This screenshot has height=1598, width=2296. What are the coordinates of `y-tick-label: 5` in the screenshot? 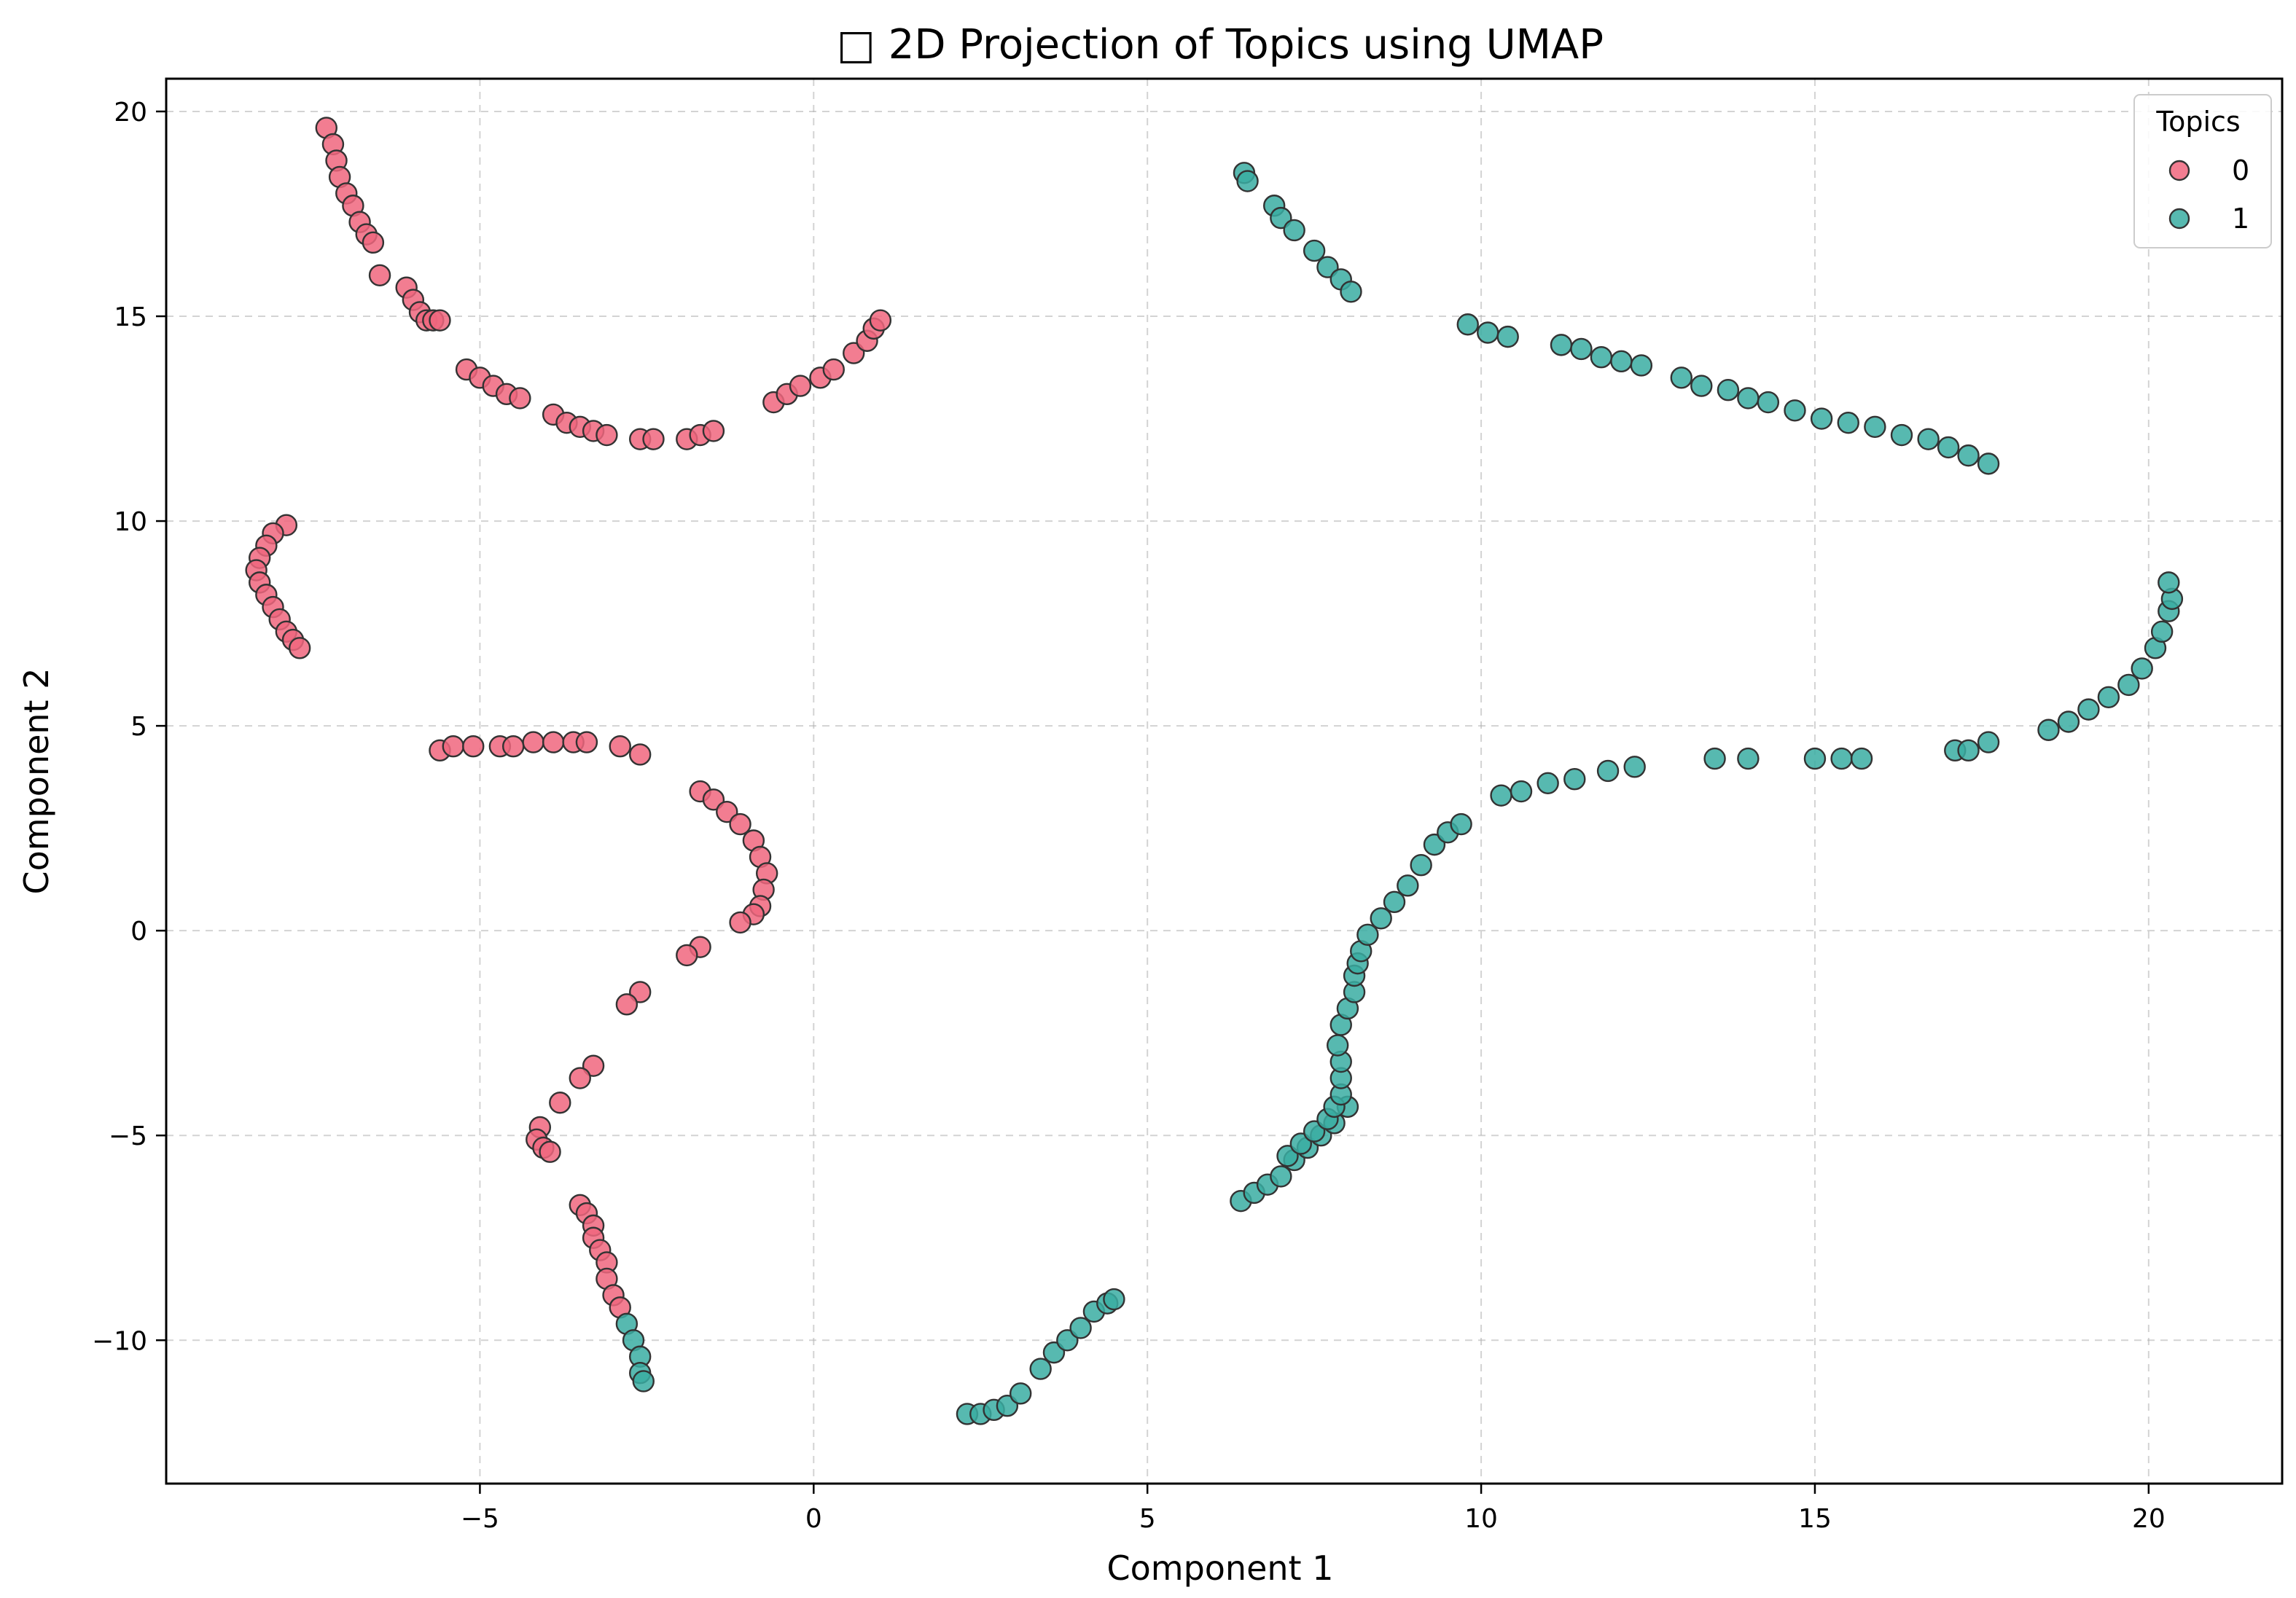 It's located at (139, 727).